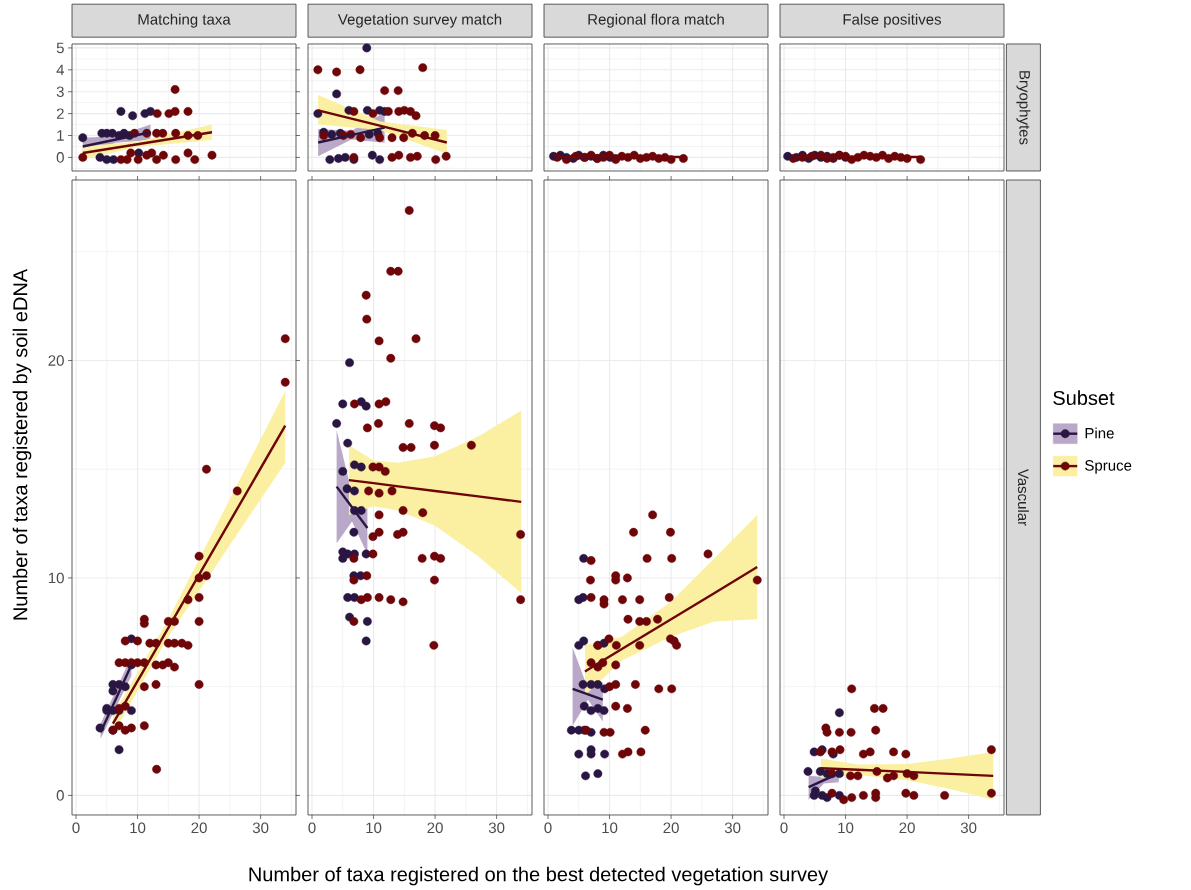 This screenshot has width=1191, height=890. Describe the element at coordinates (1084, 398) in the screenshot. I see `legend-title: Subset` at that location.